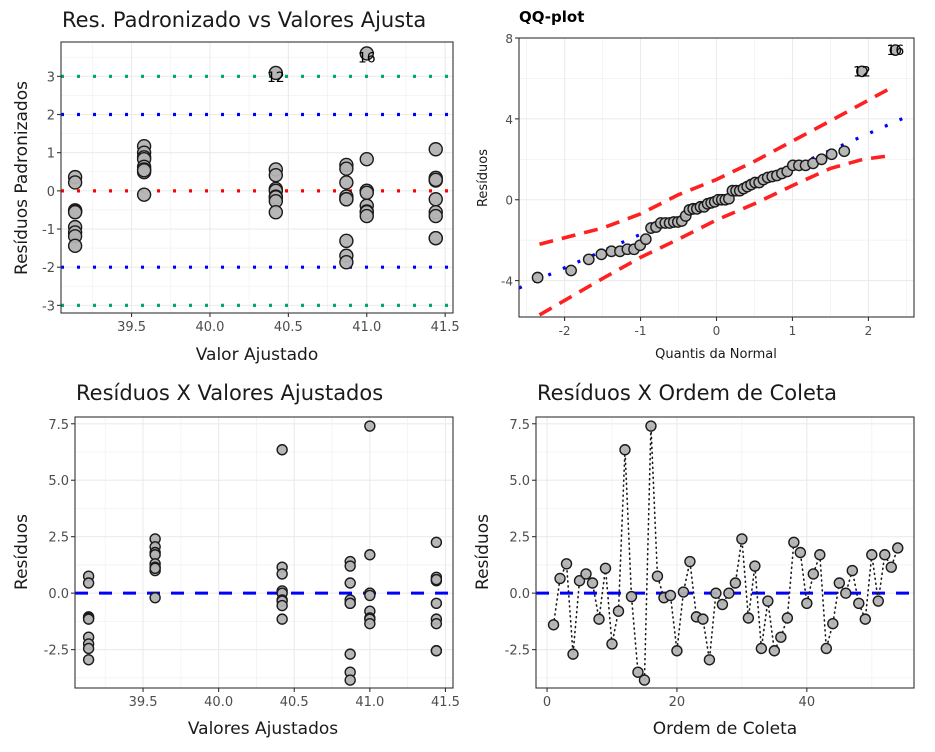  What do you see at coordinates (725, 729) in the screenshot?
I see `x-axis-label: Ordem de Coleta` at bounding box center [725, 729].